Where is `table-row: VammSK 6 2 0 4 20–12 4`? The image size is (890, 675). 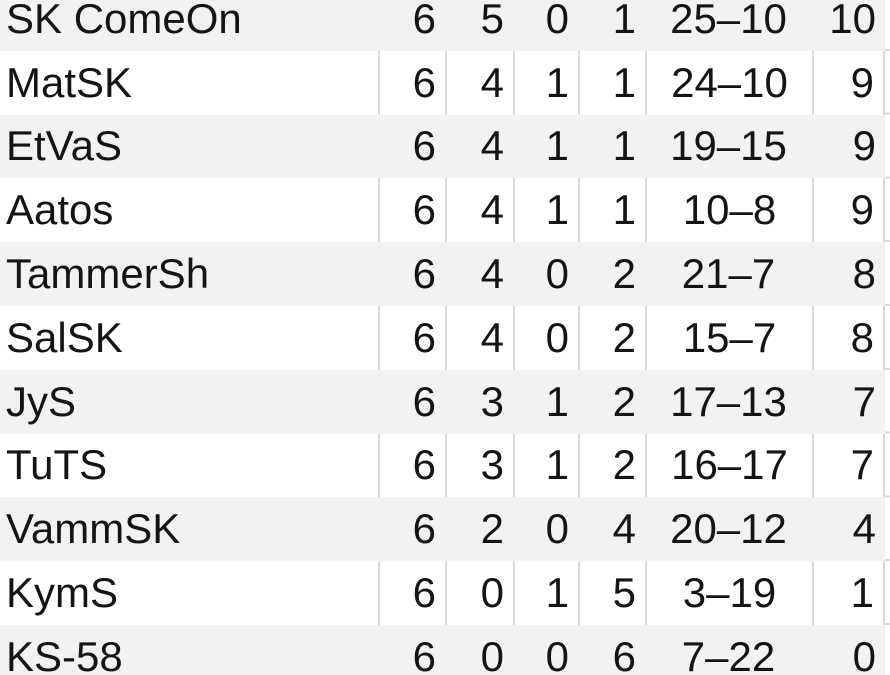
table-row: VammSK 6 2 0 4 20–12 4 is located at coordinates (442, 529).